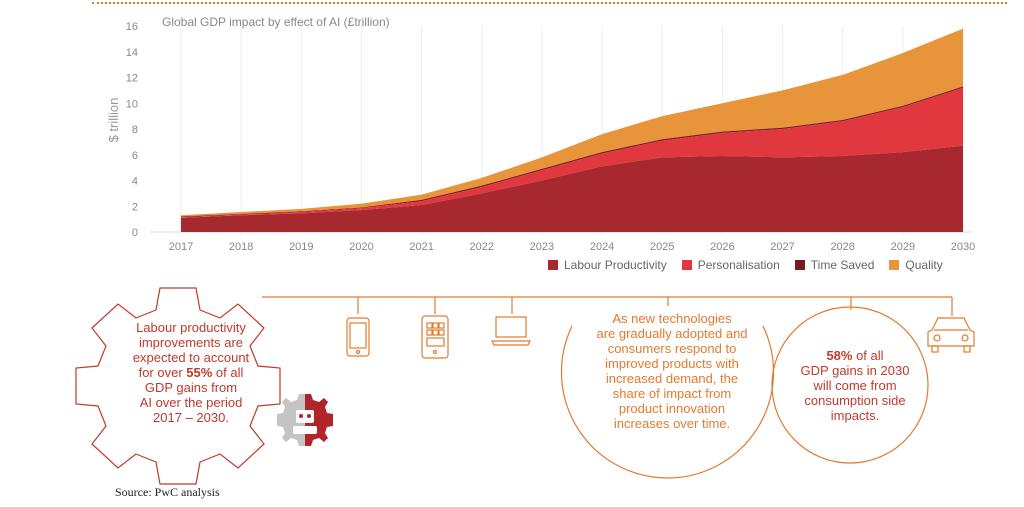 Image resolution: width=1024 pixels, height=507 pixels. I want to click on y-tick-label: 16, so click(132, 27).